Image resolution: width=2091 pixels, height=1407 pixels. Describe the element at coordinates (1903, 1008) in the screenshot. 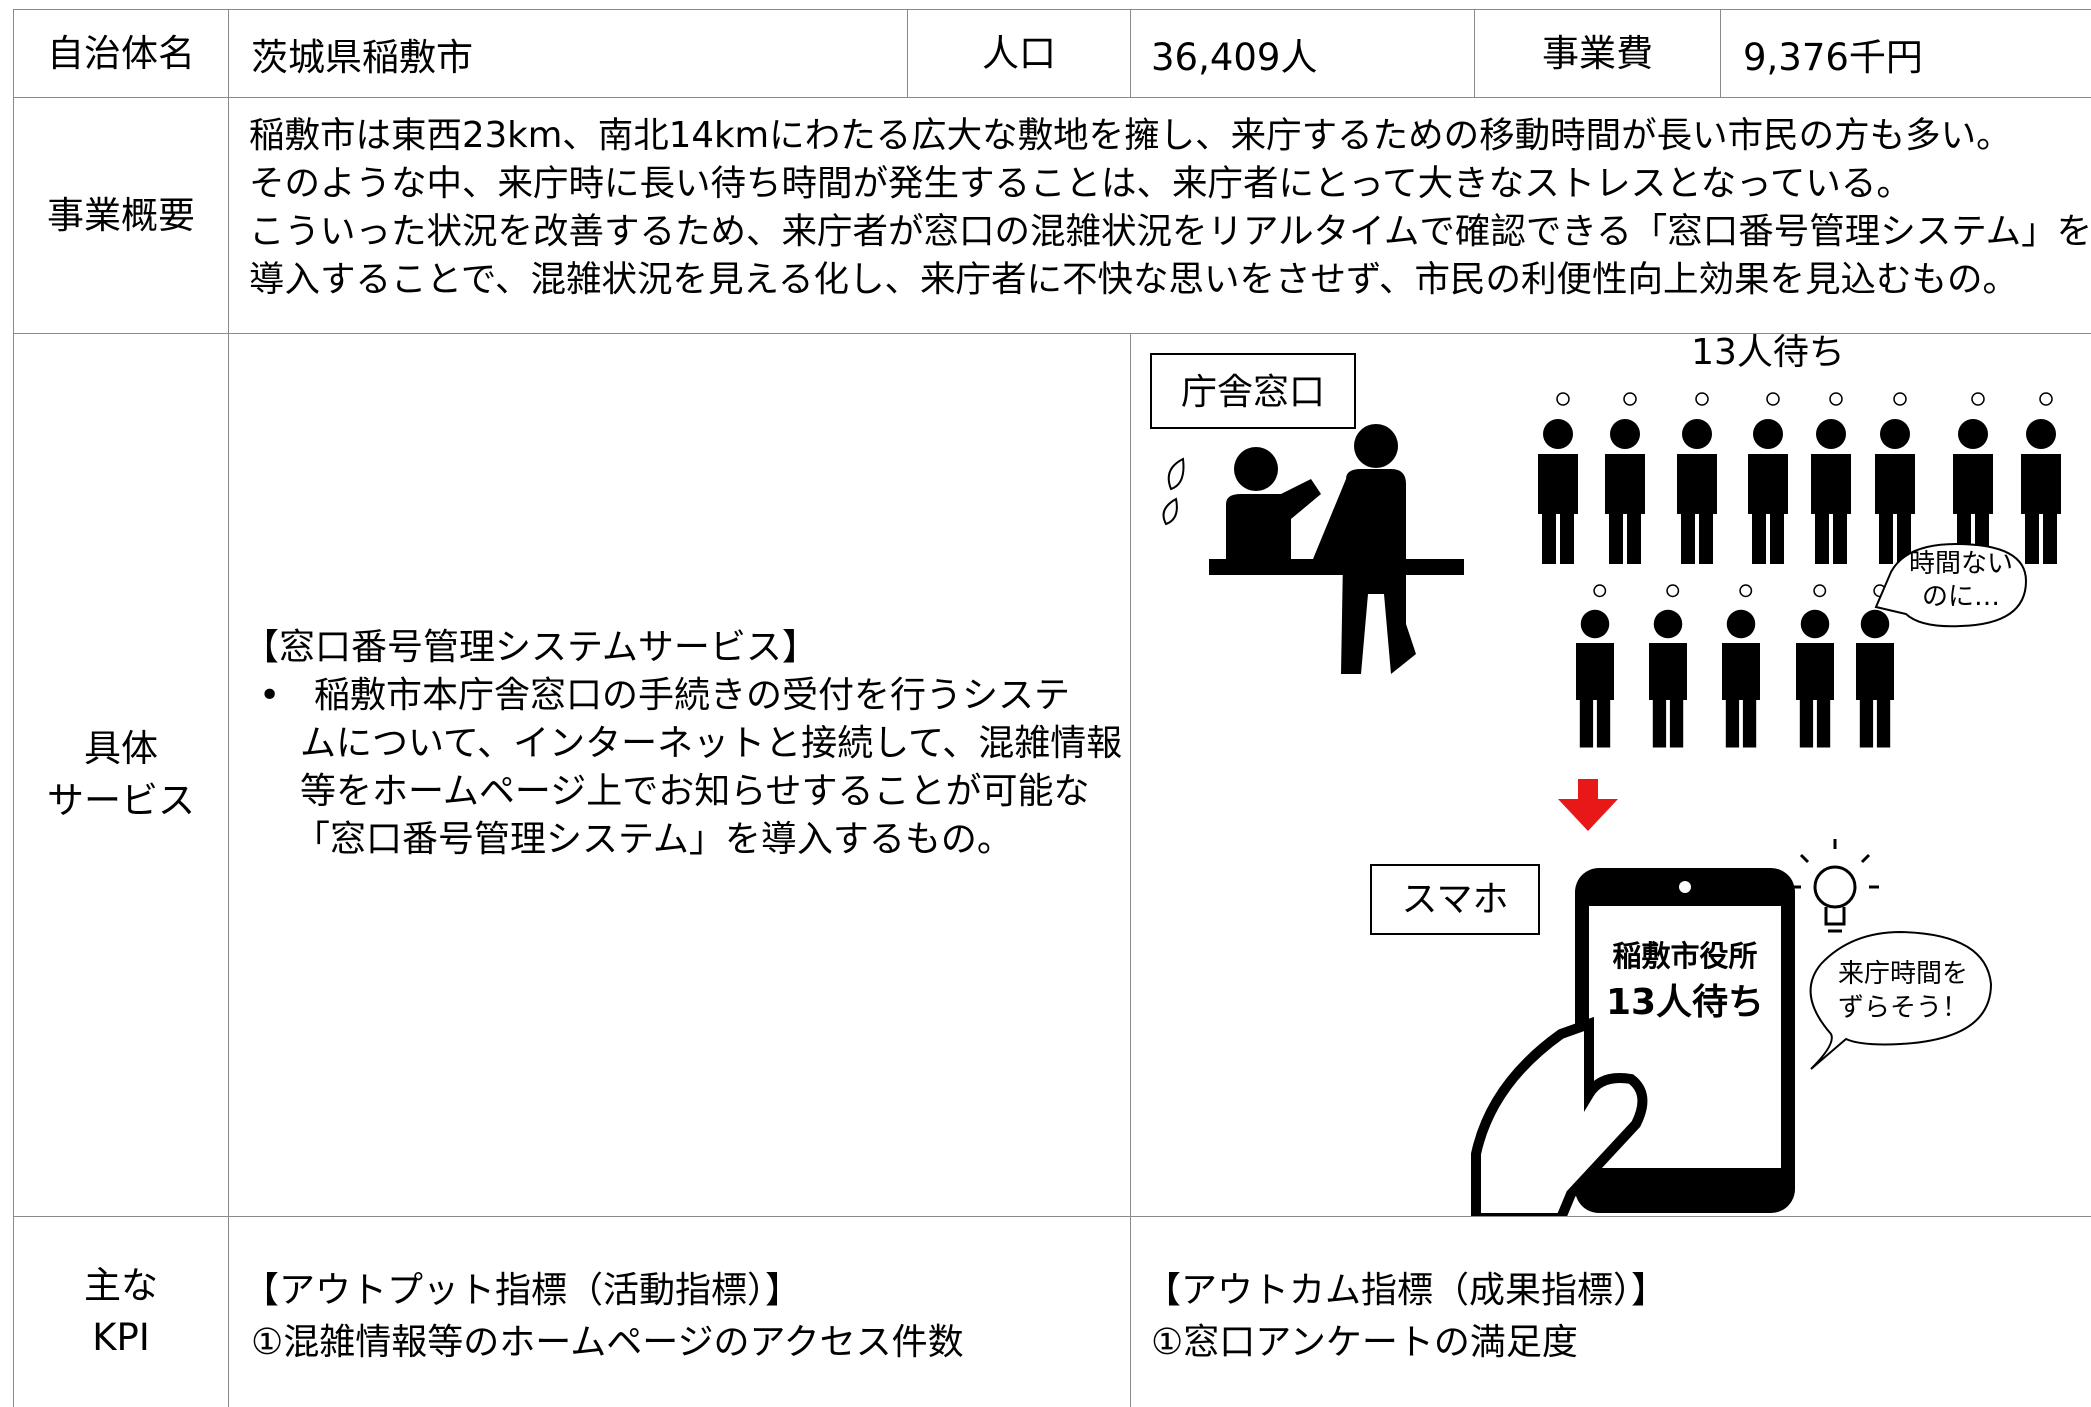

I see `bubble-text: ずらそう！` at that location.